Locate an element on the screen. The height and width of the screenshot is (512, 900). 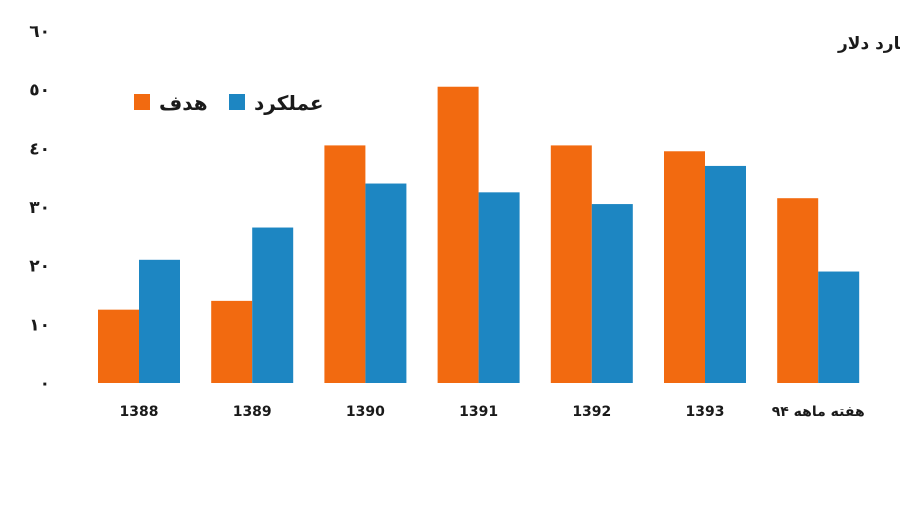
x-axis: 1388 1389 1390 1391 1392 1393 هفته ماهه ۹۴ is located at coordinates (492, 412).